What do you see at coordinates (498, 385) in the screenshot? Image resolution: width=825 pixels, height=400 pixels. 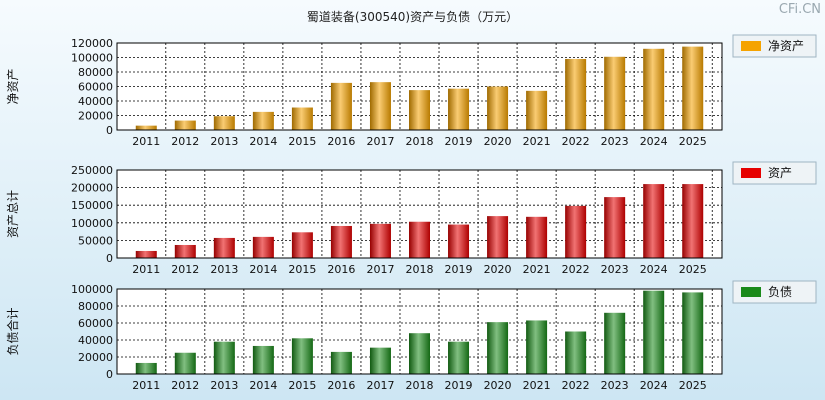 I see `x-tick-label: 2020` at bounding box center [498, 385].